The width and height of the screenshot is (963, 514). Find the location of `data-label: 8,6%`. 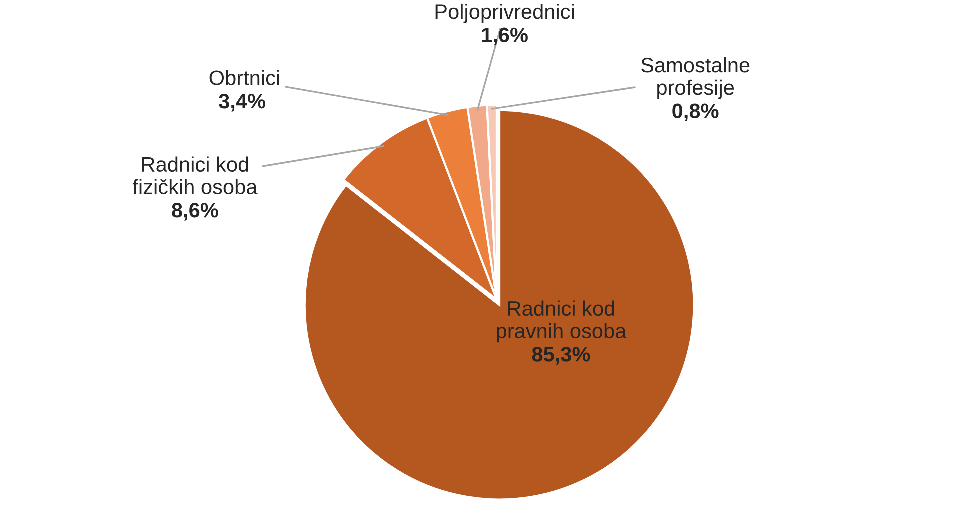

data-label: 8,6% is located at coordinates (195, 212).